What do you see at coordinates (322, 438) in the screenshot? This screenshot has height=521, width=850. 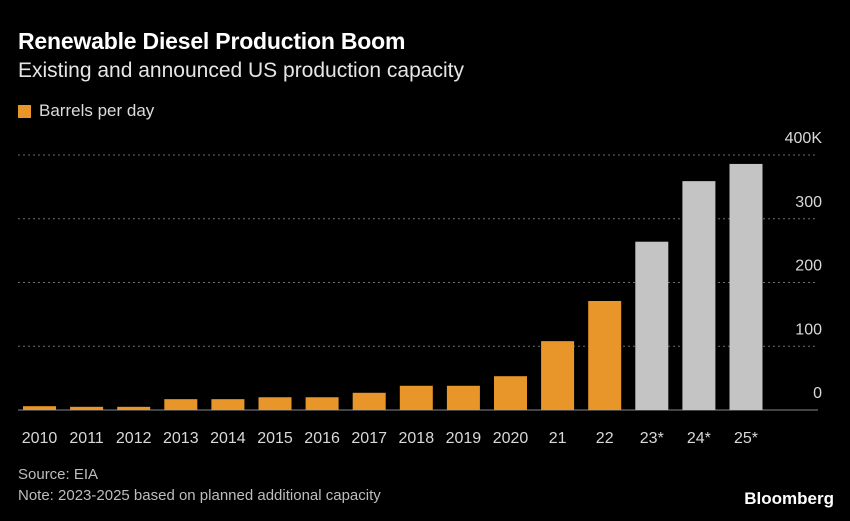 I see `x-tick-label: 2016` at bounding box center [322, 438].